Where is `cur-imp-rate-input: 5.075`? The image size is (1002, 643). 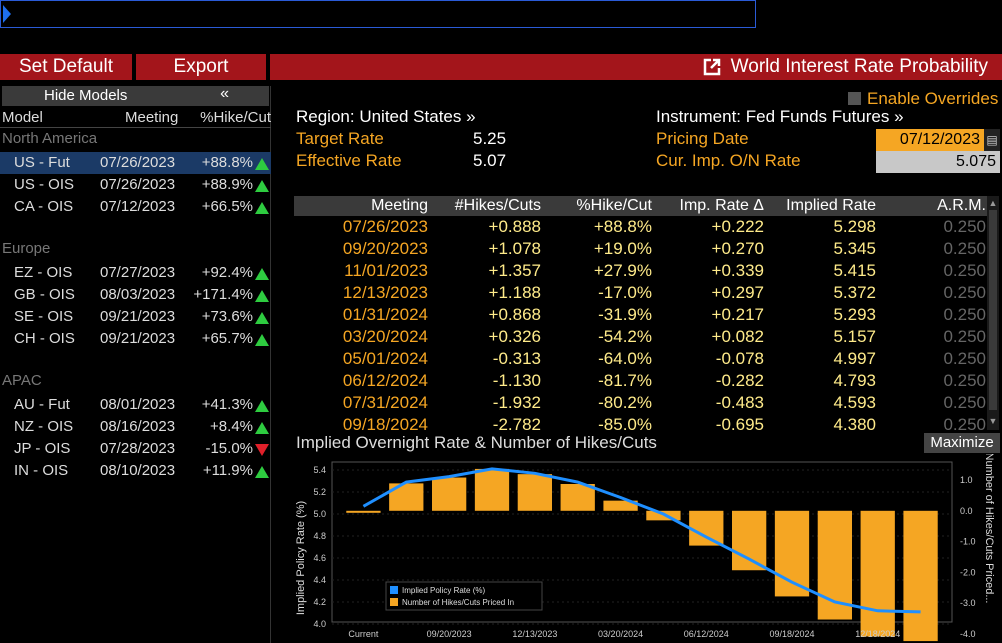 cur-imp-rate-input: 5.075 is located at coordinates (938, 162).